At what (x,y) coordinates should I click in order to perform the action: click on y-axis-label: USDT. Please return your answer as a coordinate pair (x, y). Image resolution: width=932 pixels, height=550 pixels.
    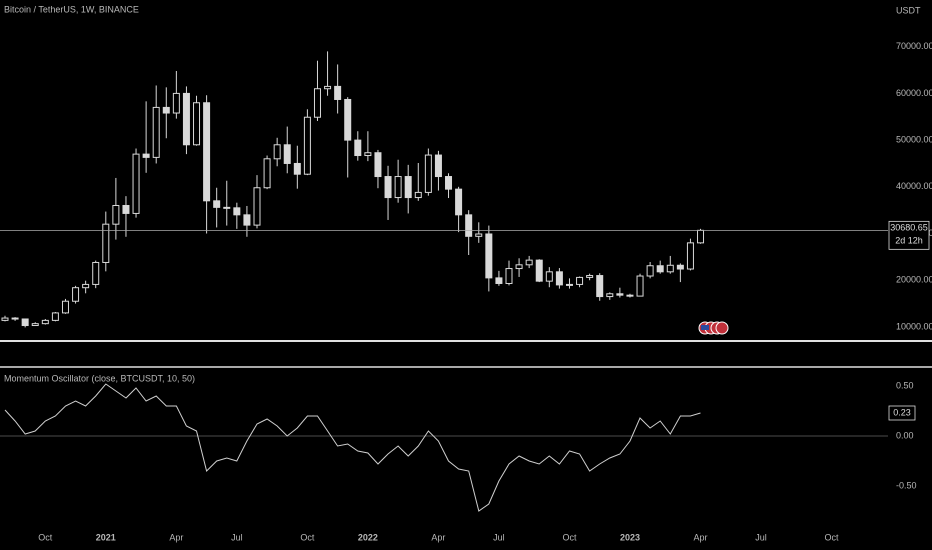
    Looking at the image, I should click on (908, 10).